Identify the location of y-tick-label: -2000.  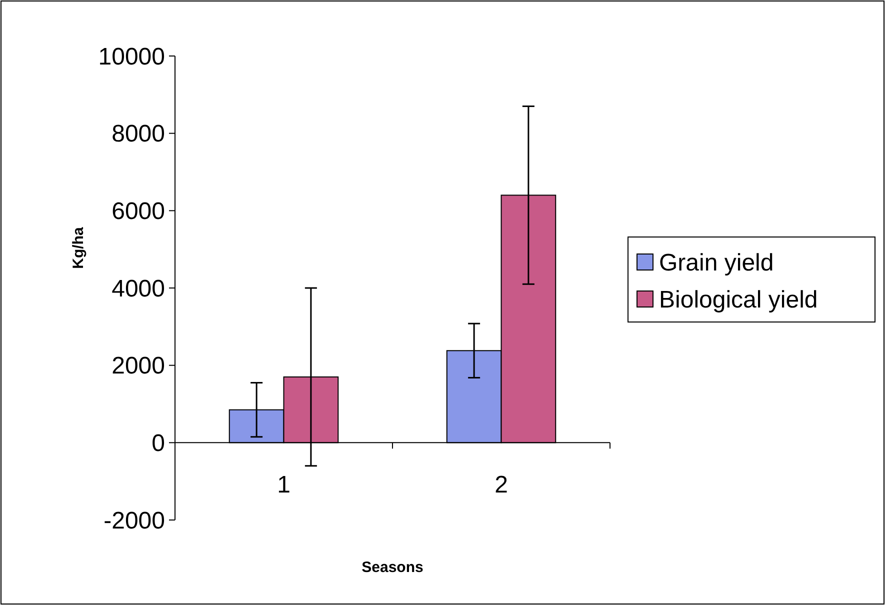
(134, 520).